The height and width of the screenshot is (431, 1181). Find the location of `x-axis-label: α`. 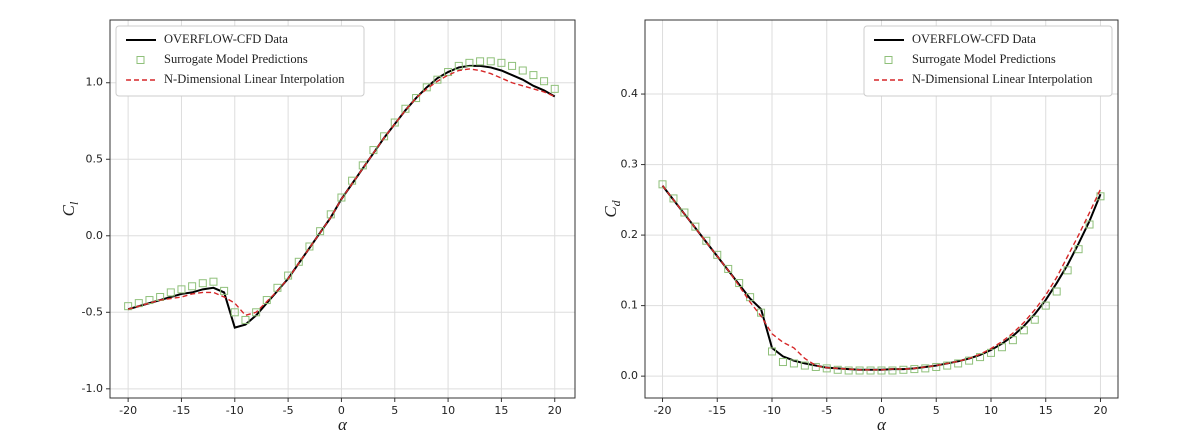

x-axis-label: α is located at coordinates (882, 423).